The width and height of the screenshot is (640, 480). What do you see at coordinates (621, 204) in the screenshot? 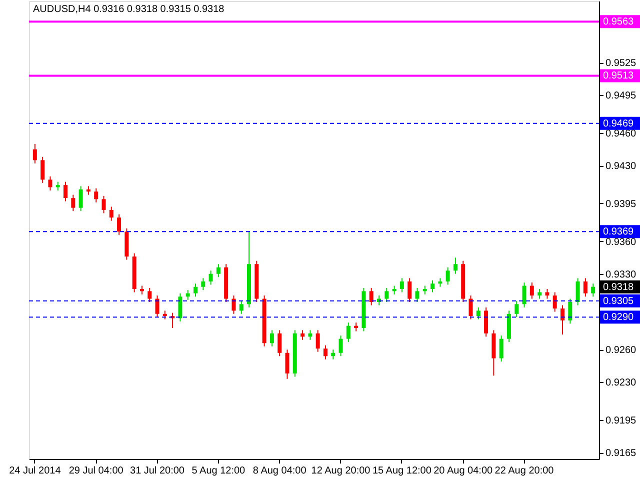
I see `y-tick-label: 0.9395` at bounding box center [621, 204].